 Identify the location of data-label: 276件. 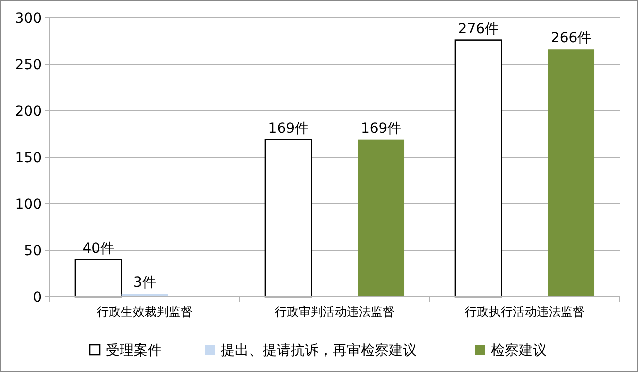
(479, 29).